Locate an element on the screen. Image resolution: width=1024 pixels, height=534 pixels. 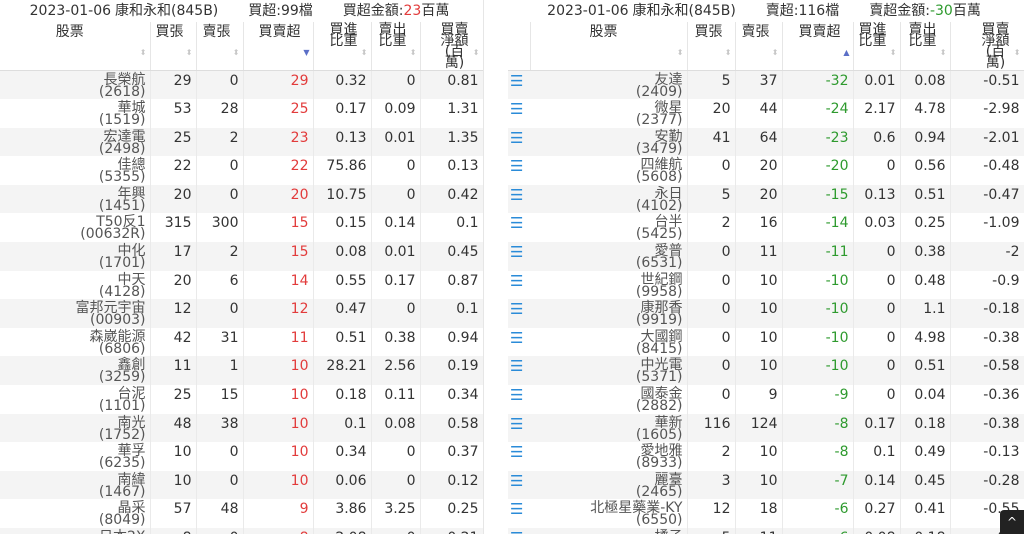
stock-name: 鑫創 is located at coordinates (131, 365).